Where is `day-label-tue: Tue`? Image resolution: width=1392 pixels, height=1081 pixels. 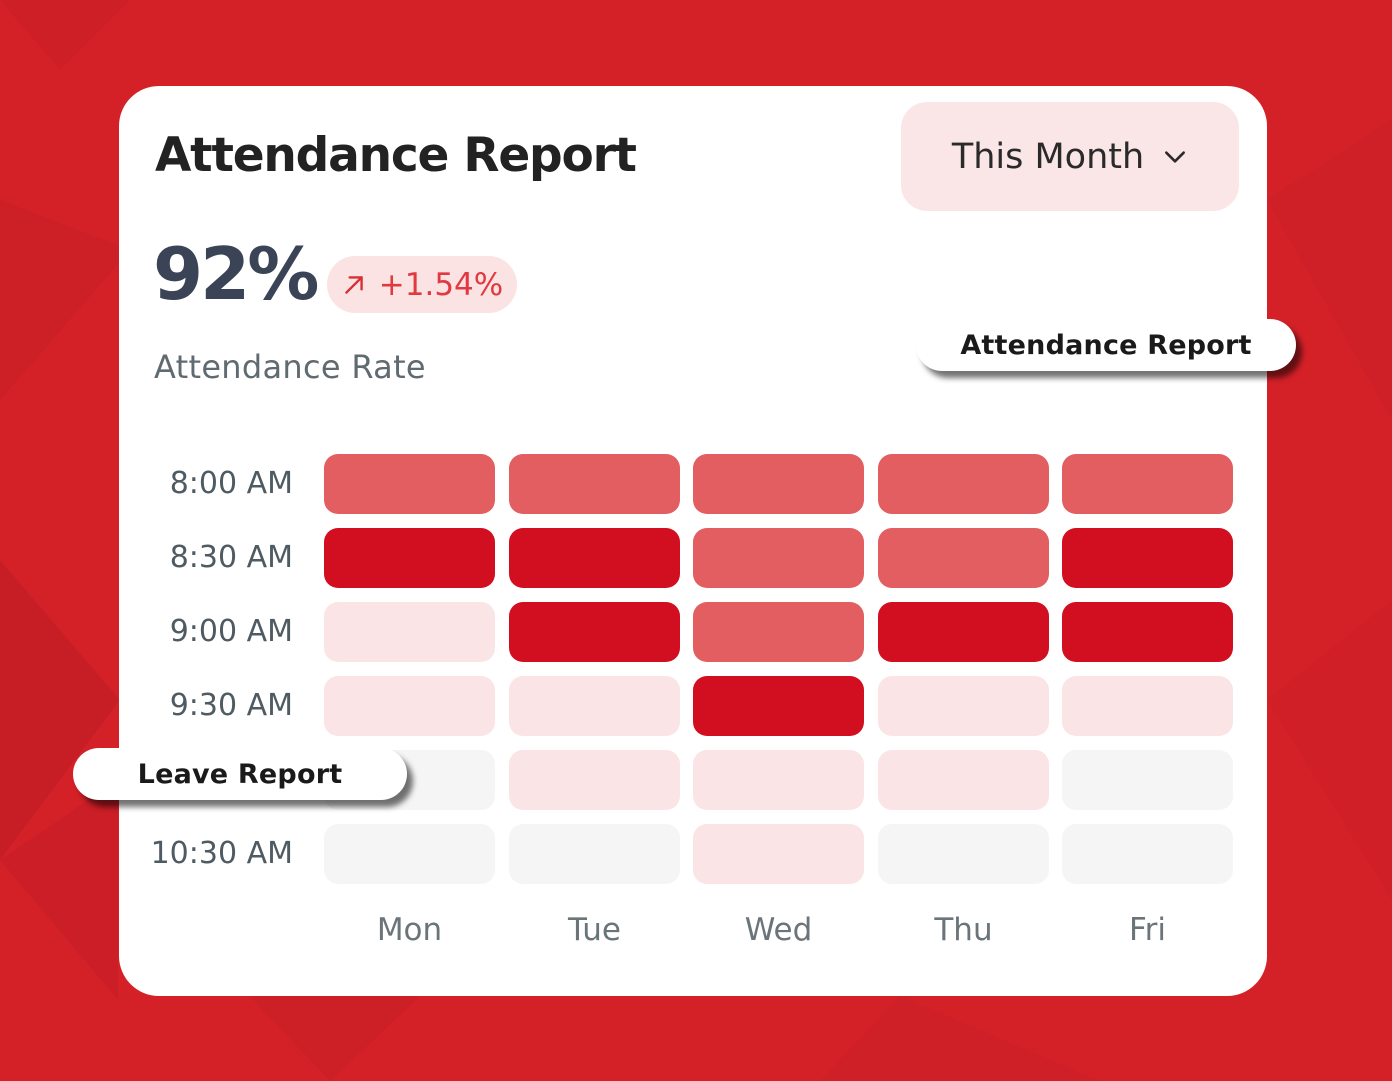 day-label-tue: Tue is located at coordinates (594, 930).